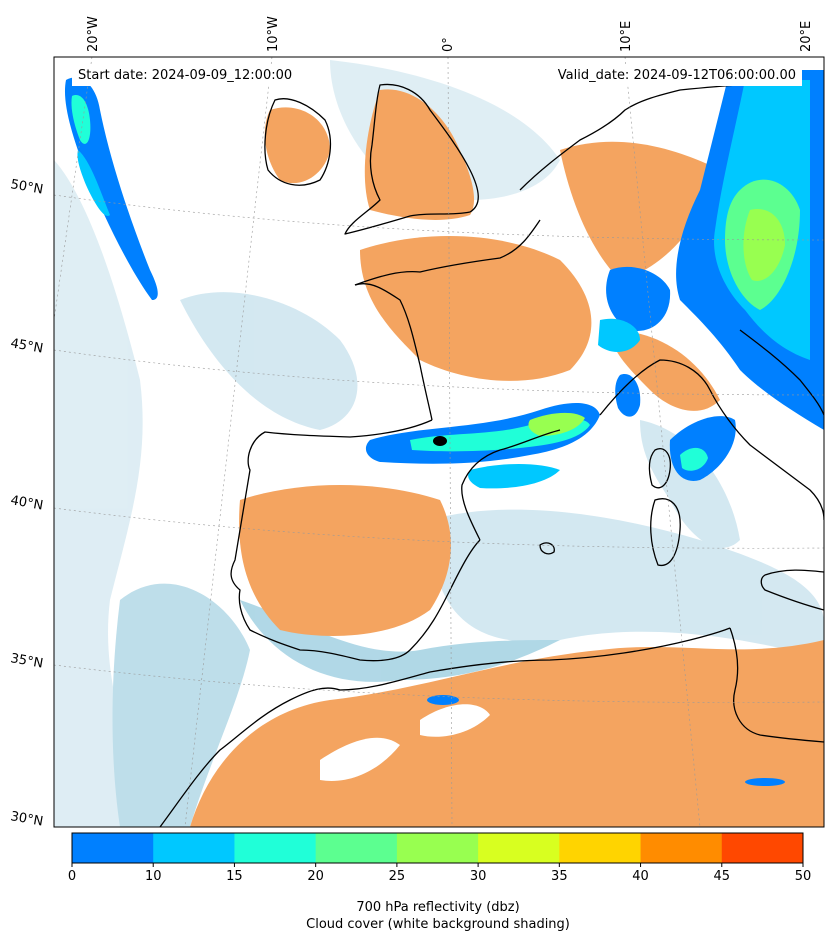  What do you see at coordinates (438, 924) in the screenshot?
I see `colorbar-label-cloud: Cloud cover (white background shading)` at bounding box center [438, 924].